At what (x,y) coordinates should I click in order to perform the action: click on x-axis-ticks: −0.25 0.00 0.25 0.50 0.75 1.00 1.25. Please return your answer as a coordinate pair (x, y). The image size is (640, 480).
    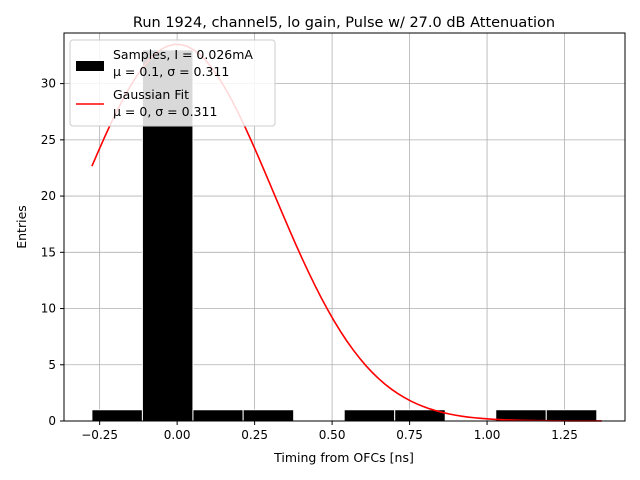
    Looking at the image, I should click on (329, 431).